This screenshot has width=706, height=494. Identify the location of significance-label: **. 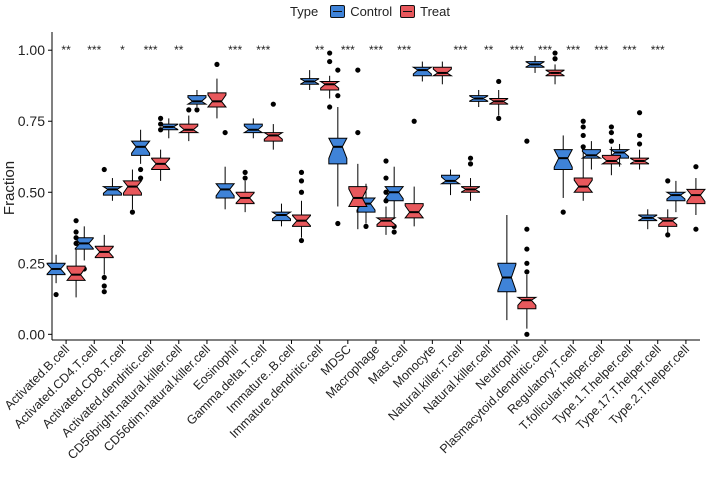
(66, 50).